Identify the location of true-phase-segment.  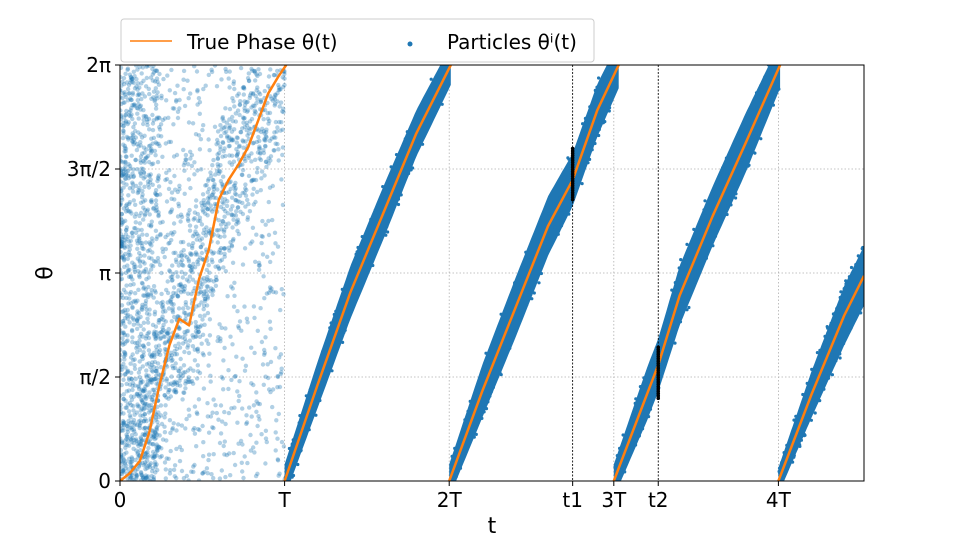
(820, 378).